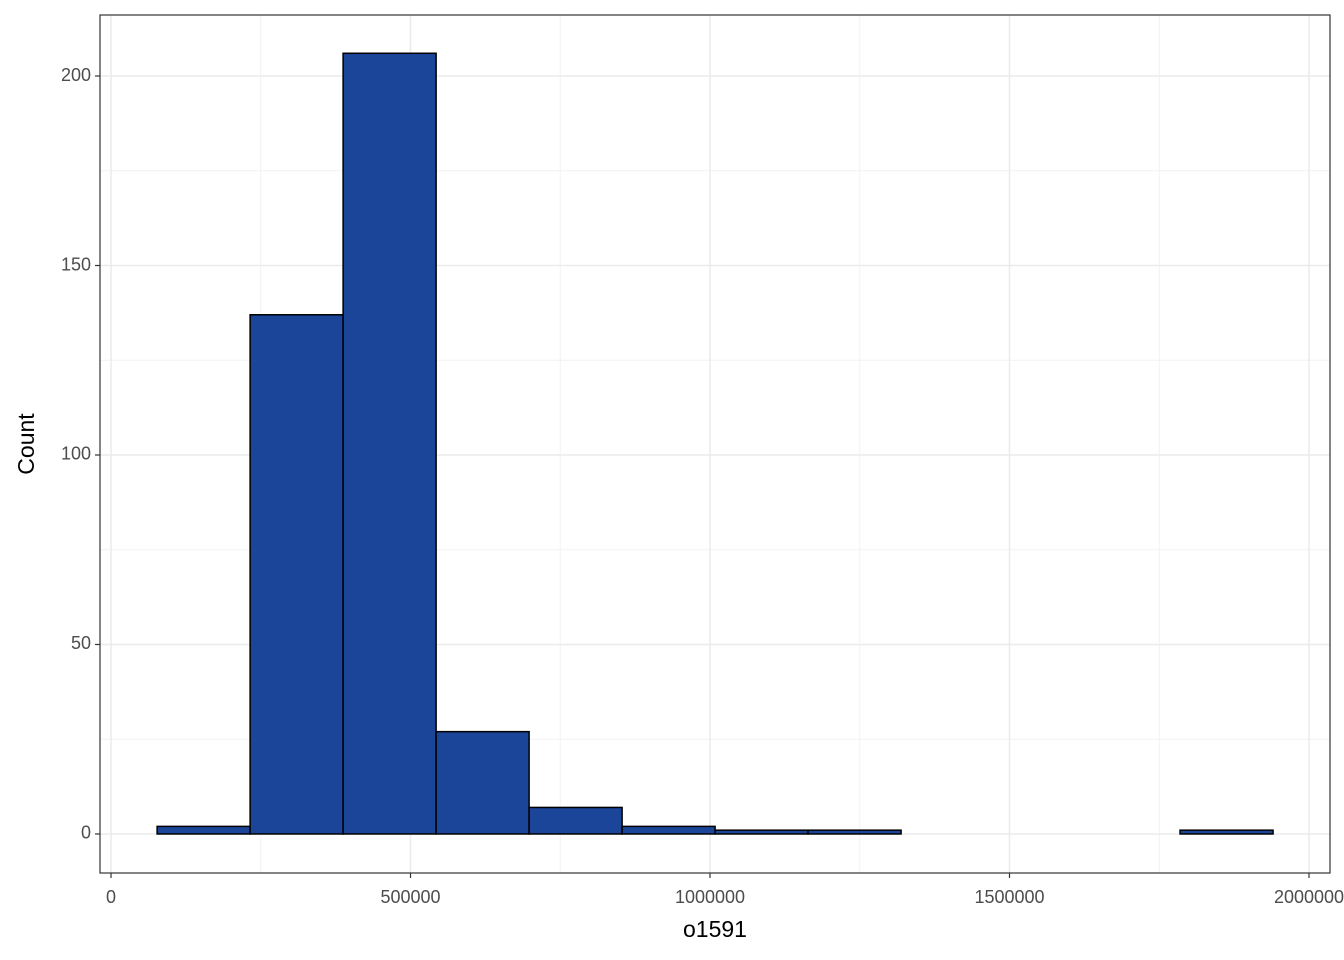 The width and height of the screenshot is (1344, 960). I want to click on y-tick-label: 0, so click(86, 833).